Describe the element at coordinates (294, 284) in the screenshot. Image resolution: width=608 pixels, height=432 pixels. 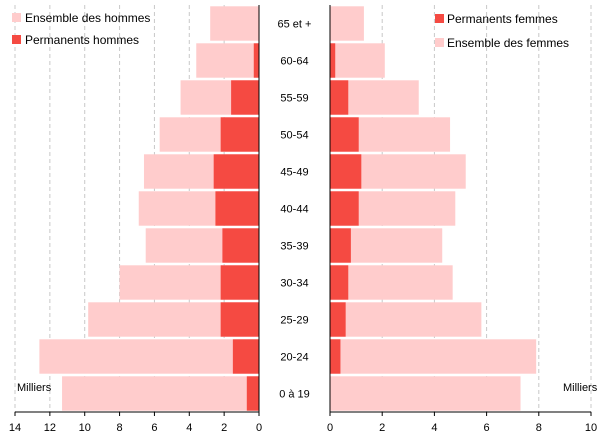
I see `category-label-30-34: 30-34` at that location.